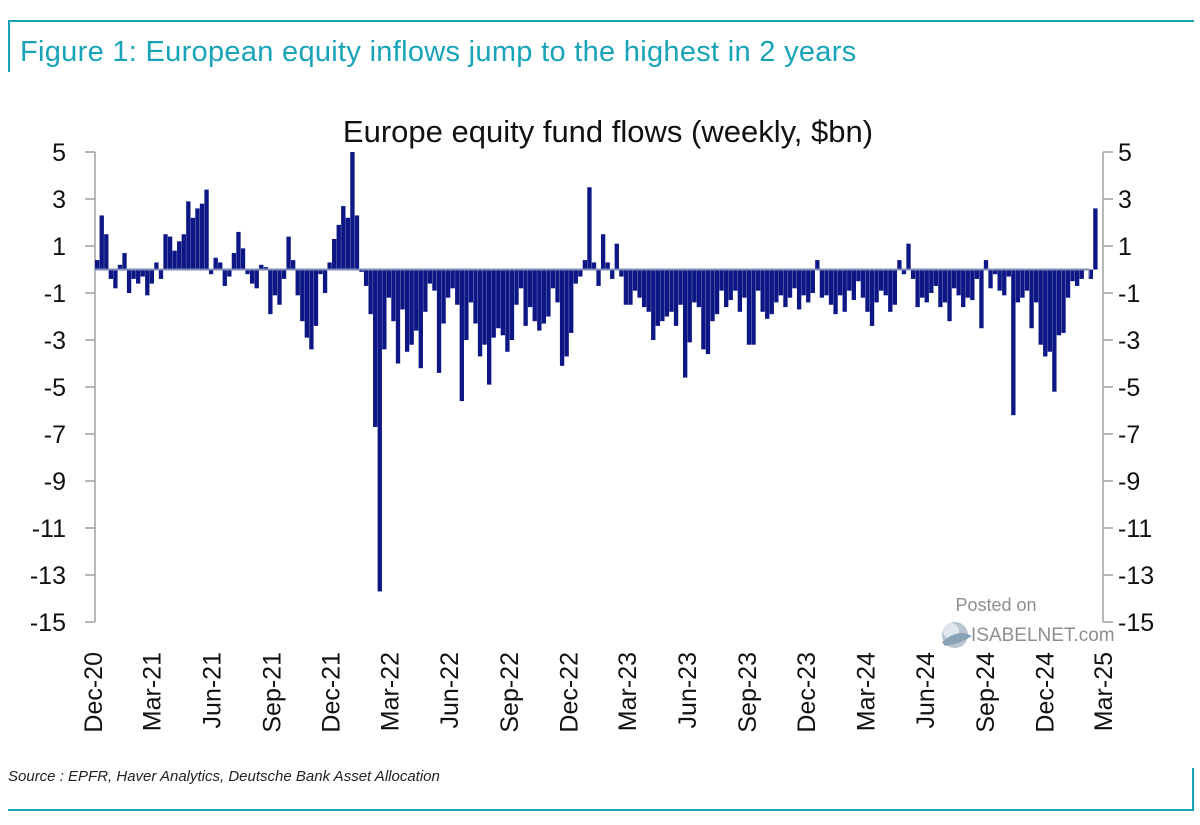  What do you see at coordinates (628, 691) in the screenshot?
I see `x-tick-label: Mar-23` at bounding box center [628, 691].